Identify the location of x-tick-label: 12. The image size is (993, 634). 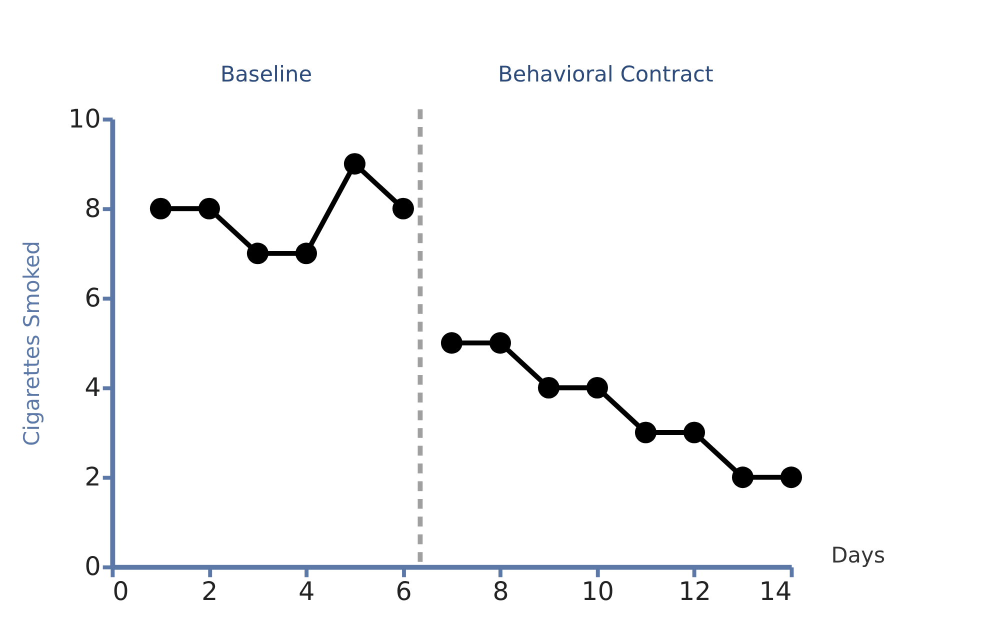
(695, 591).